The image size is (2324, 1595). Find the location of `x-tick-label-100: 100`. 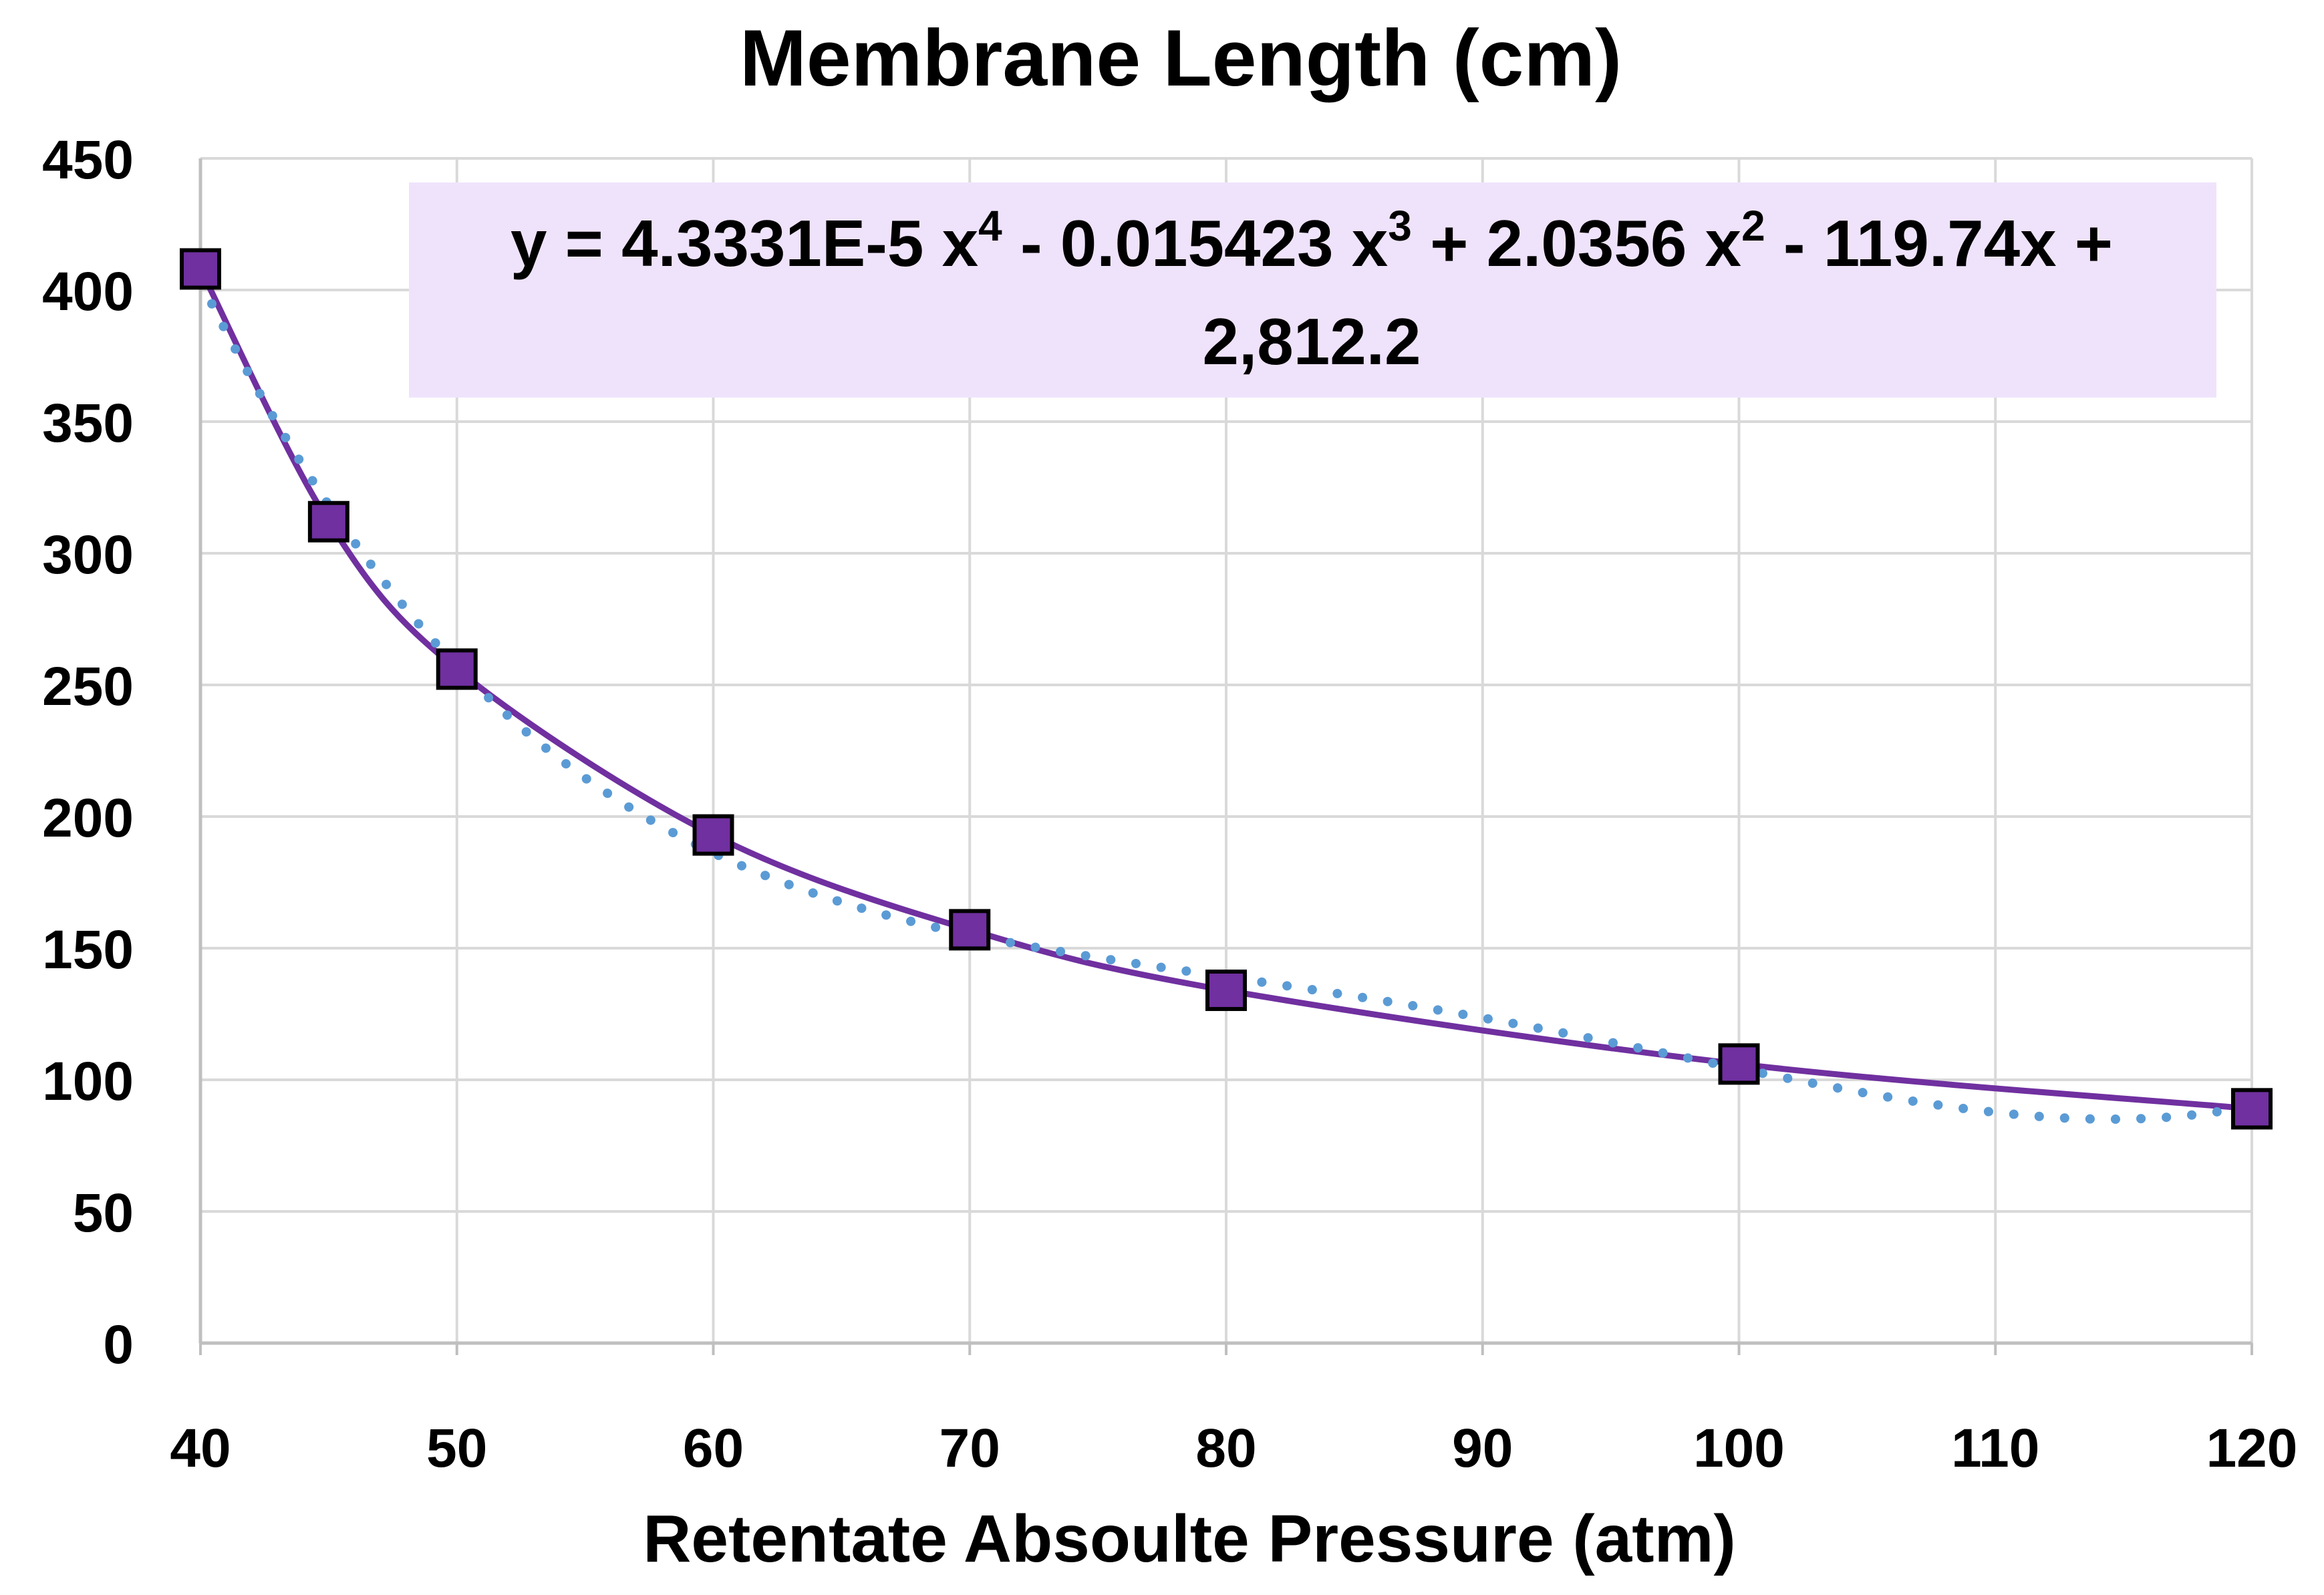

x-tick-label-100: 100 is located at coordinates (1739, 1449).